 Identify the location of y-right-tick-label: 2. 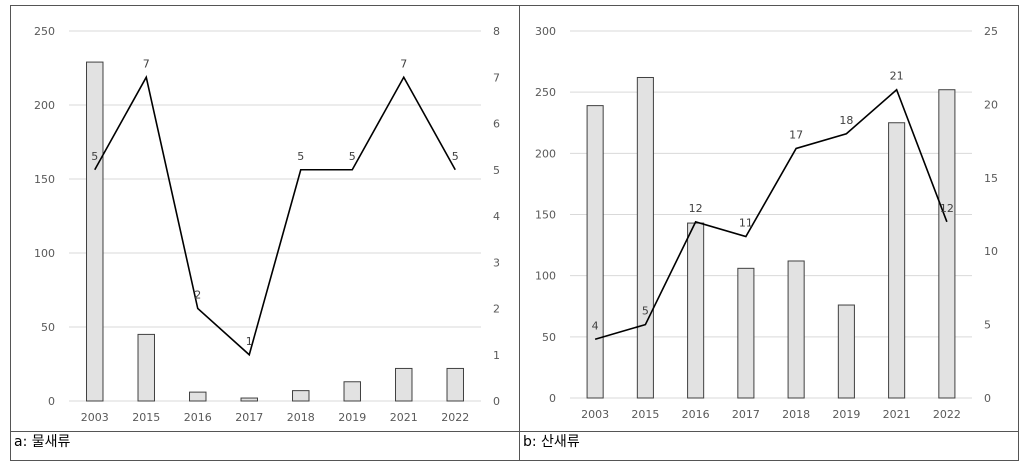
(496, 309).